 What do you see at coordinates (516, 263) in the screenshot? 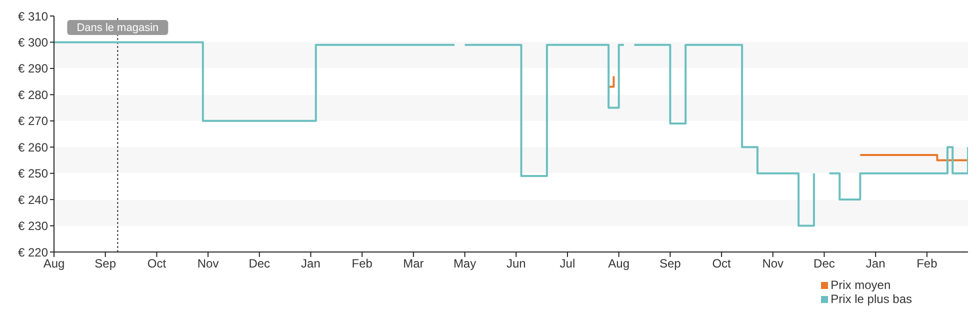
I see `x-tick-label: Jun` at bounding box center [516, 263].